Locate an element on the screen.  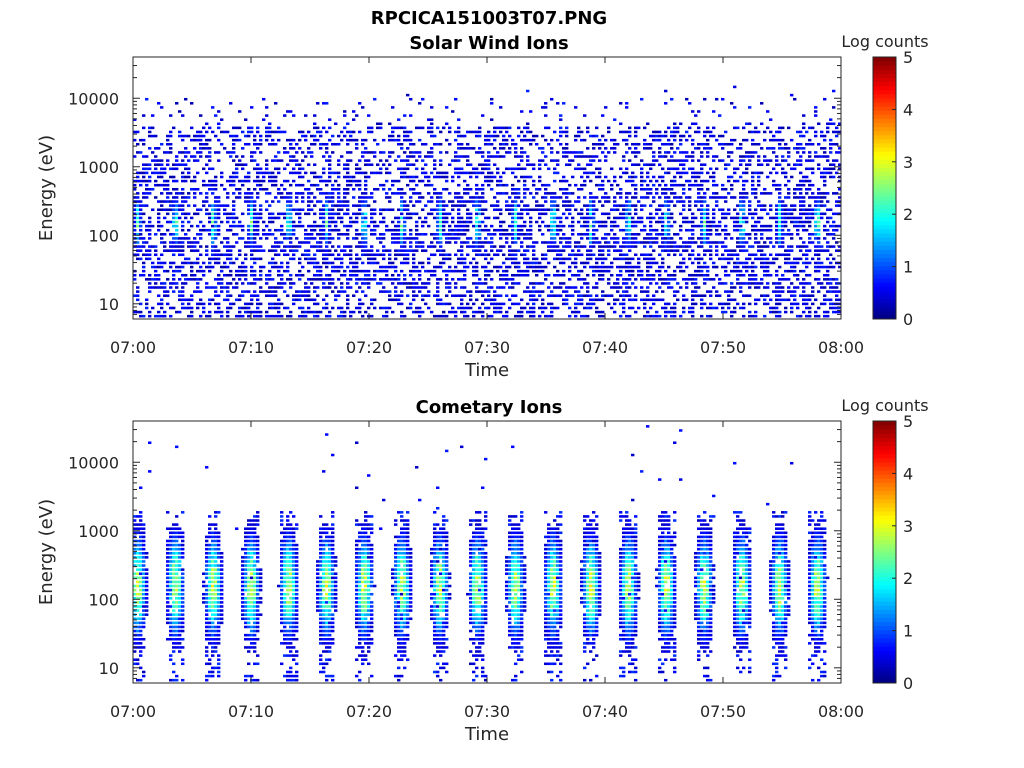
panel-title: Solar Wind Ions is located at coordinates (488, 43).